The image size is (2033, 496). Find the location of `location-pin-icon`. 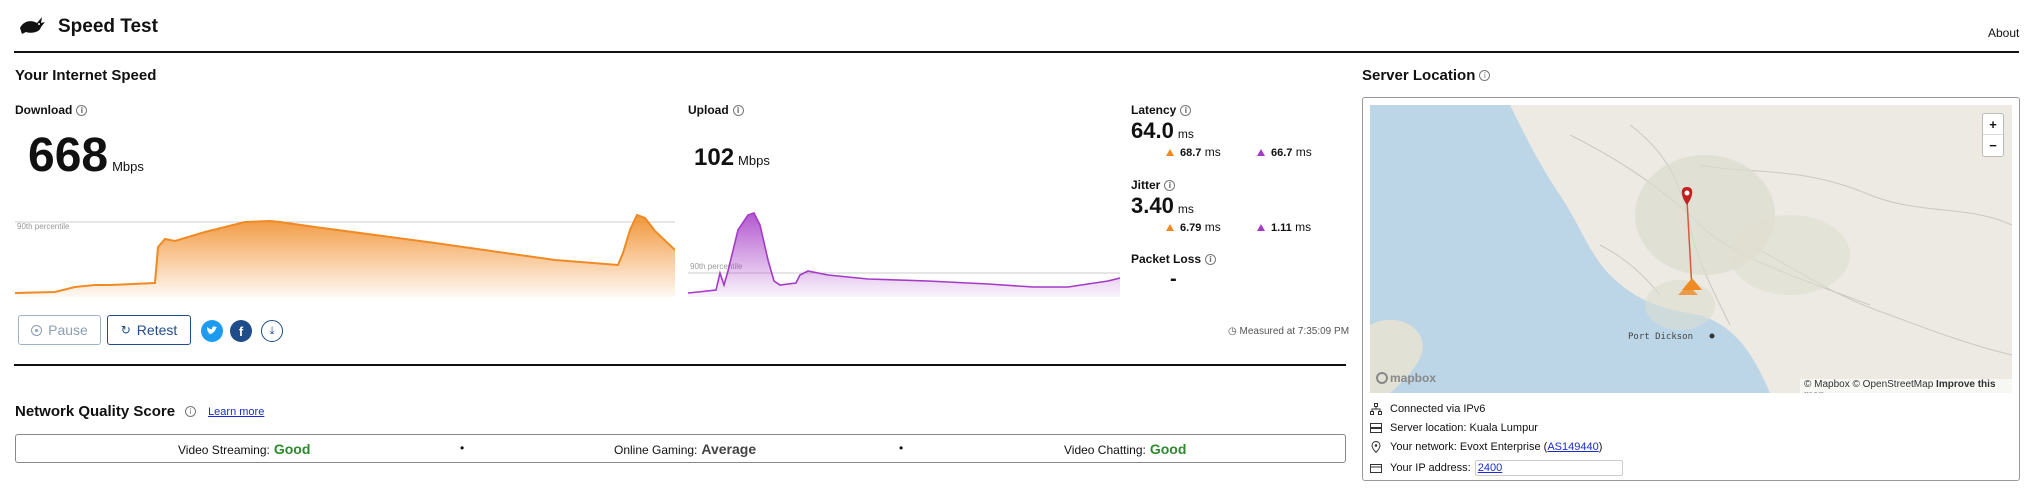

location-pin-icon is located at coordinates (1376, 447).